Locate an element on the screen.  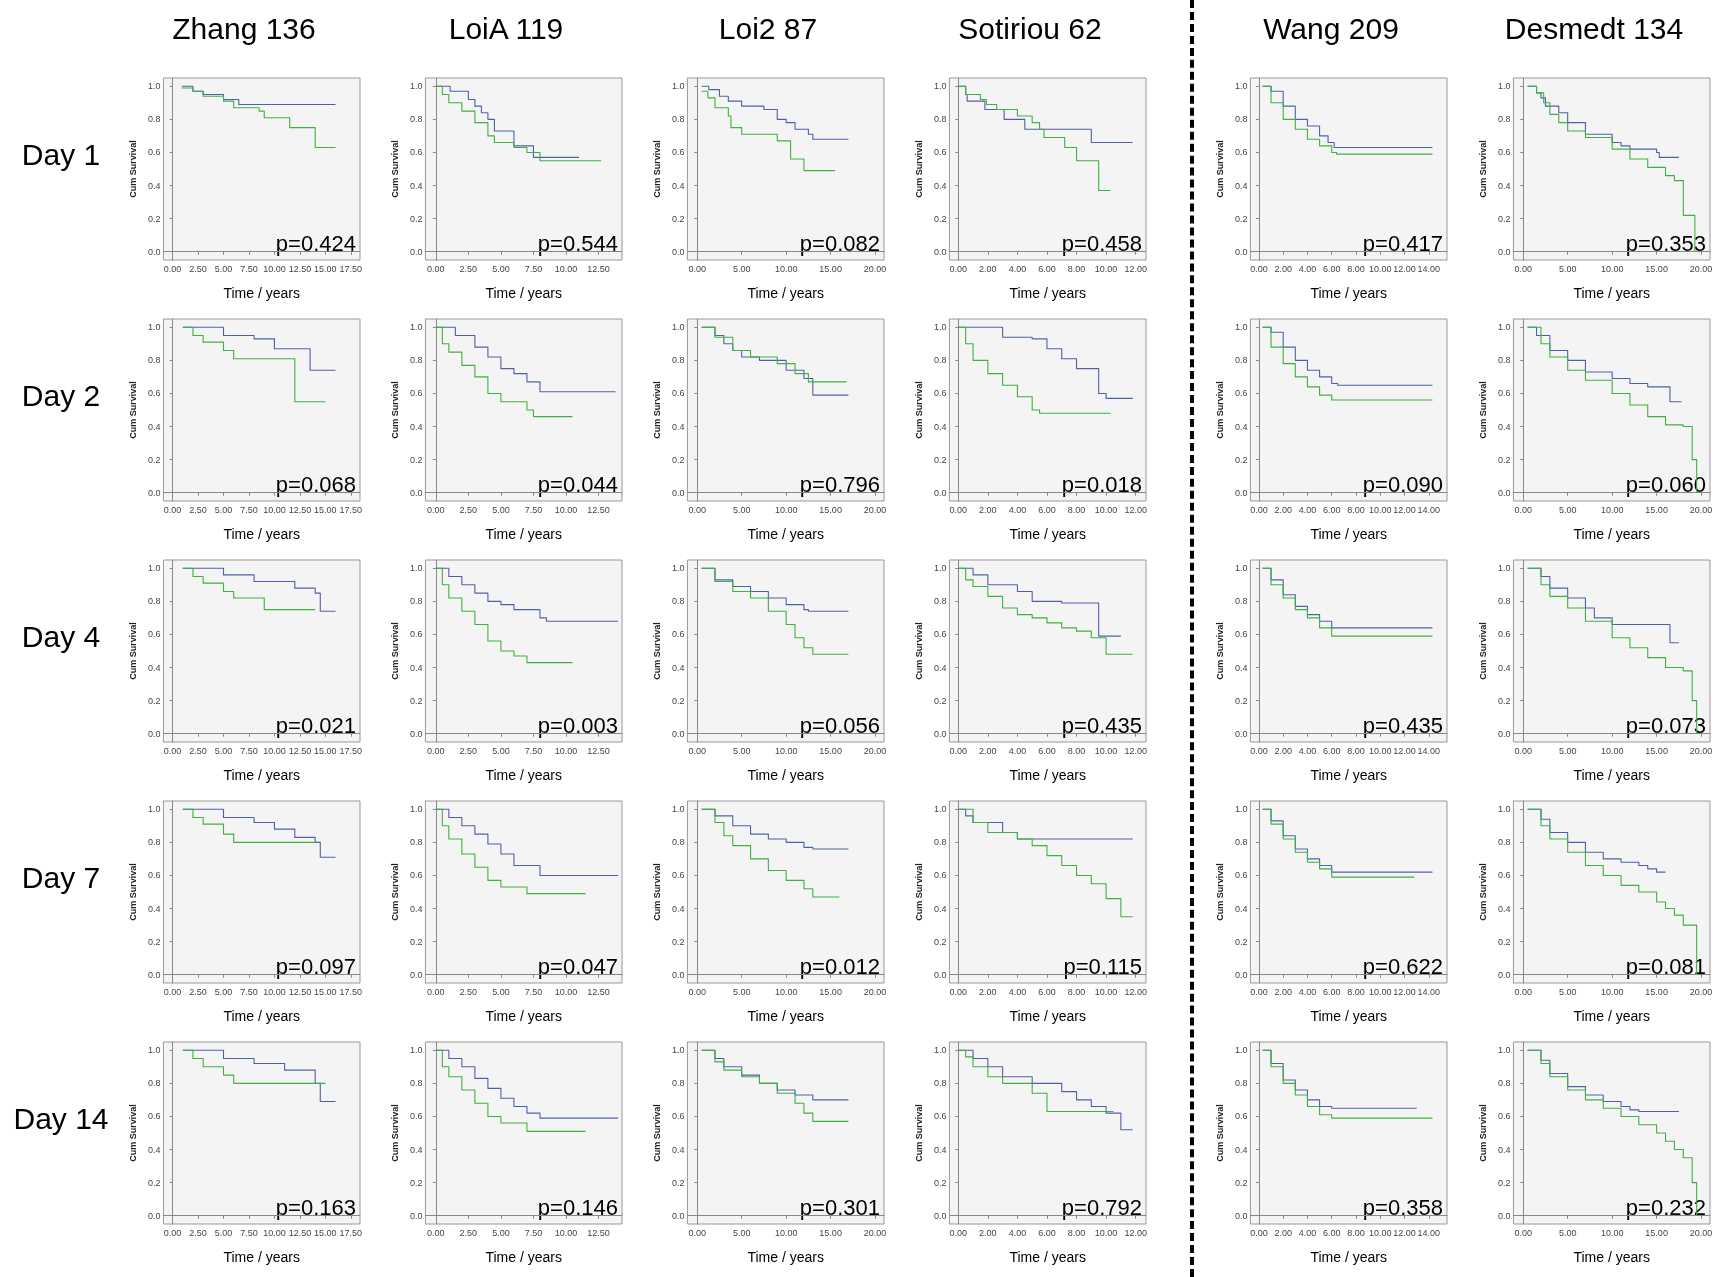
annotation: p=0.163 is located at coordinates (315, 1207).